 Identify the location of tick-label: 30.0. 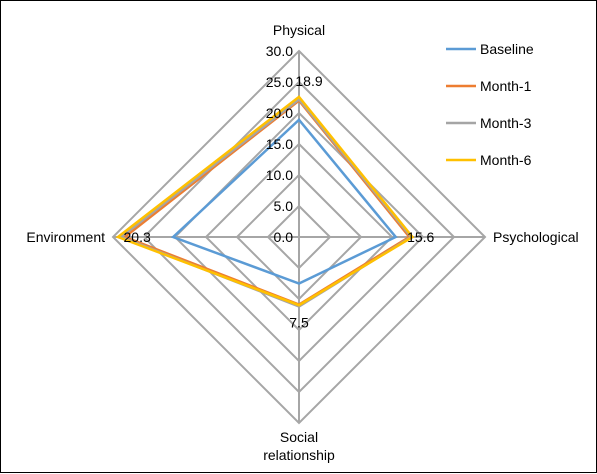
(279, 51).